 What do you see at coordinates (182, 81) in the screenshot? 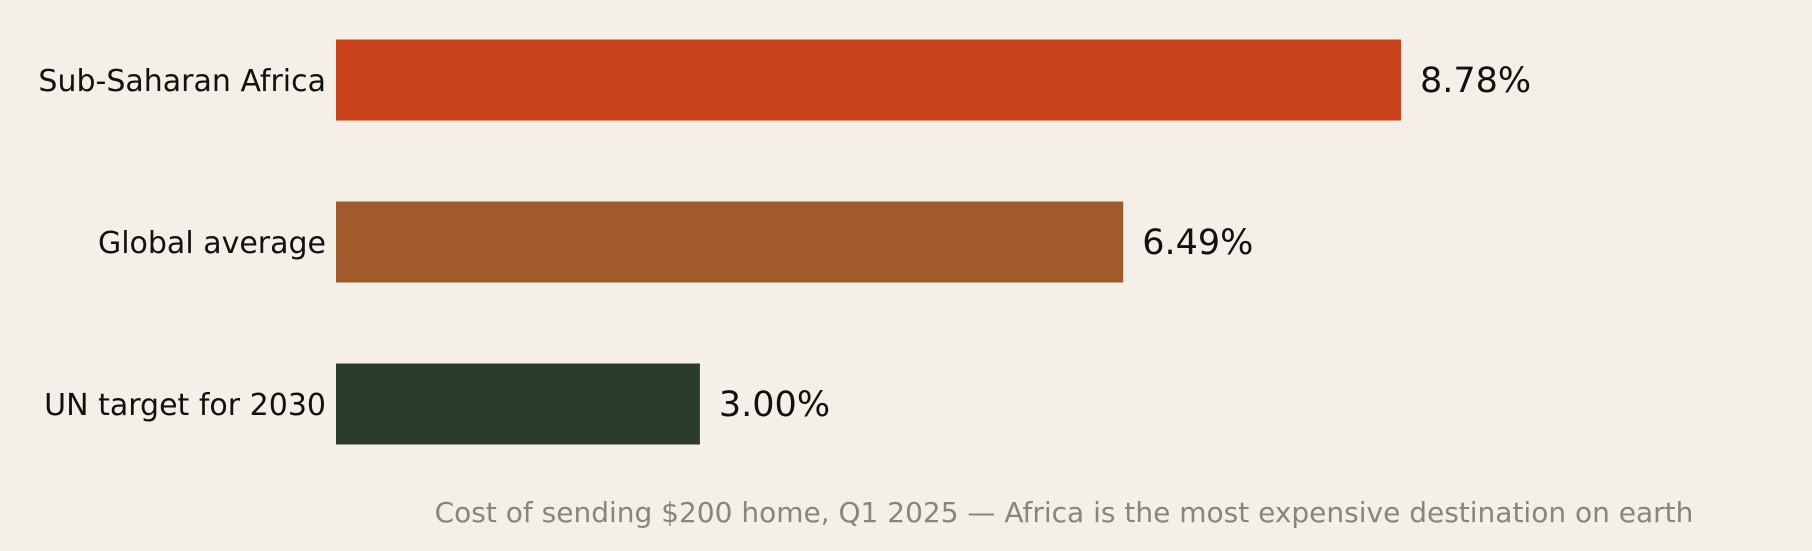
I see `category-label-sub-saharan-africa: Sub-Saharan Africa` at bounding box center [182, 81].